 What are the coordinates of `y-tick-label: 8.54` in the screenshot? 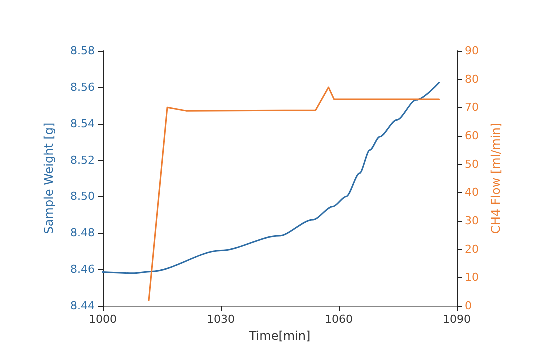 It's located at (82, 123).